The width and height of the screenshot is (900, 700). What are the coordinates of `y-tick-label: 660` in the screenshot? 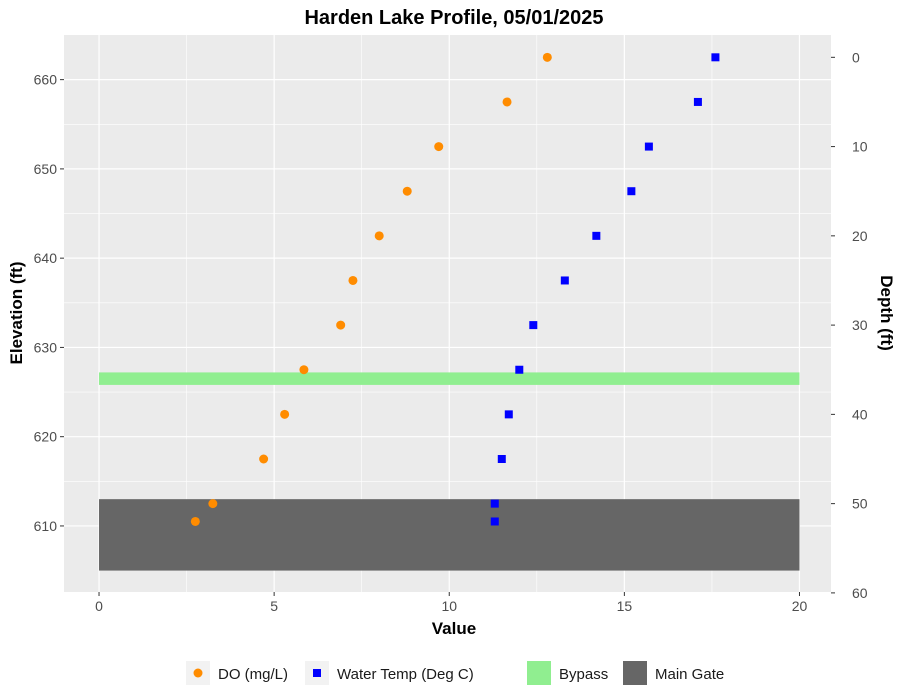 It's located at (46, 80).